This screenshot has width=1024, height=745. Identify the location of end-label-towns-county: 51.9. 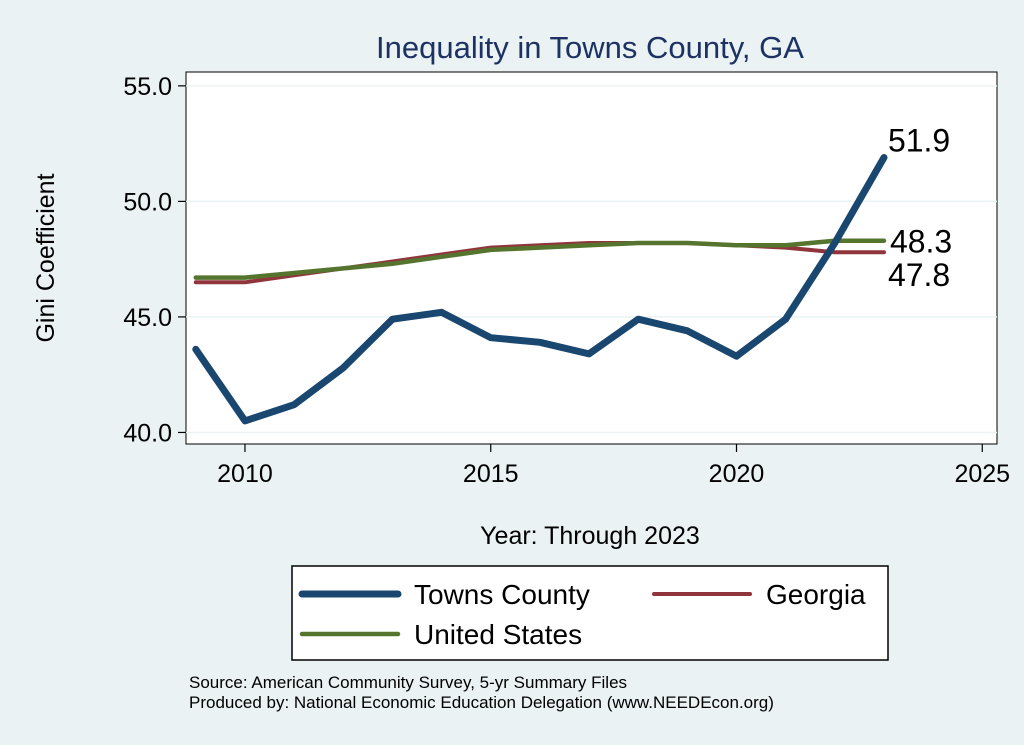
(919, 140).